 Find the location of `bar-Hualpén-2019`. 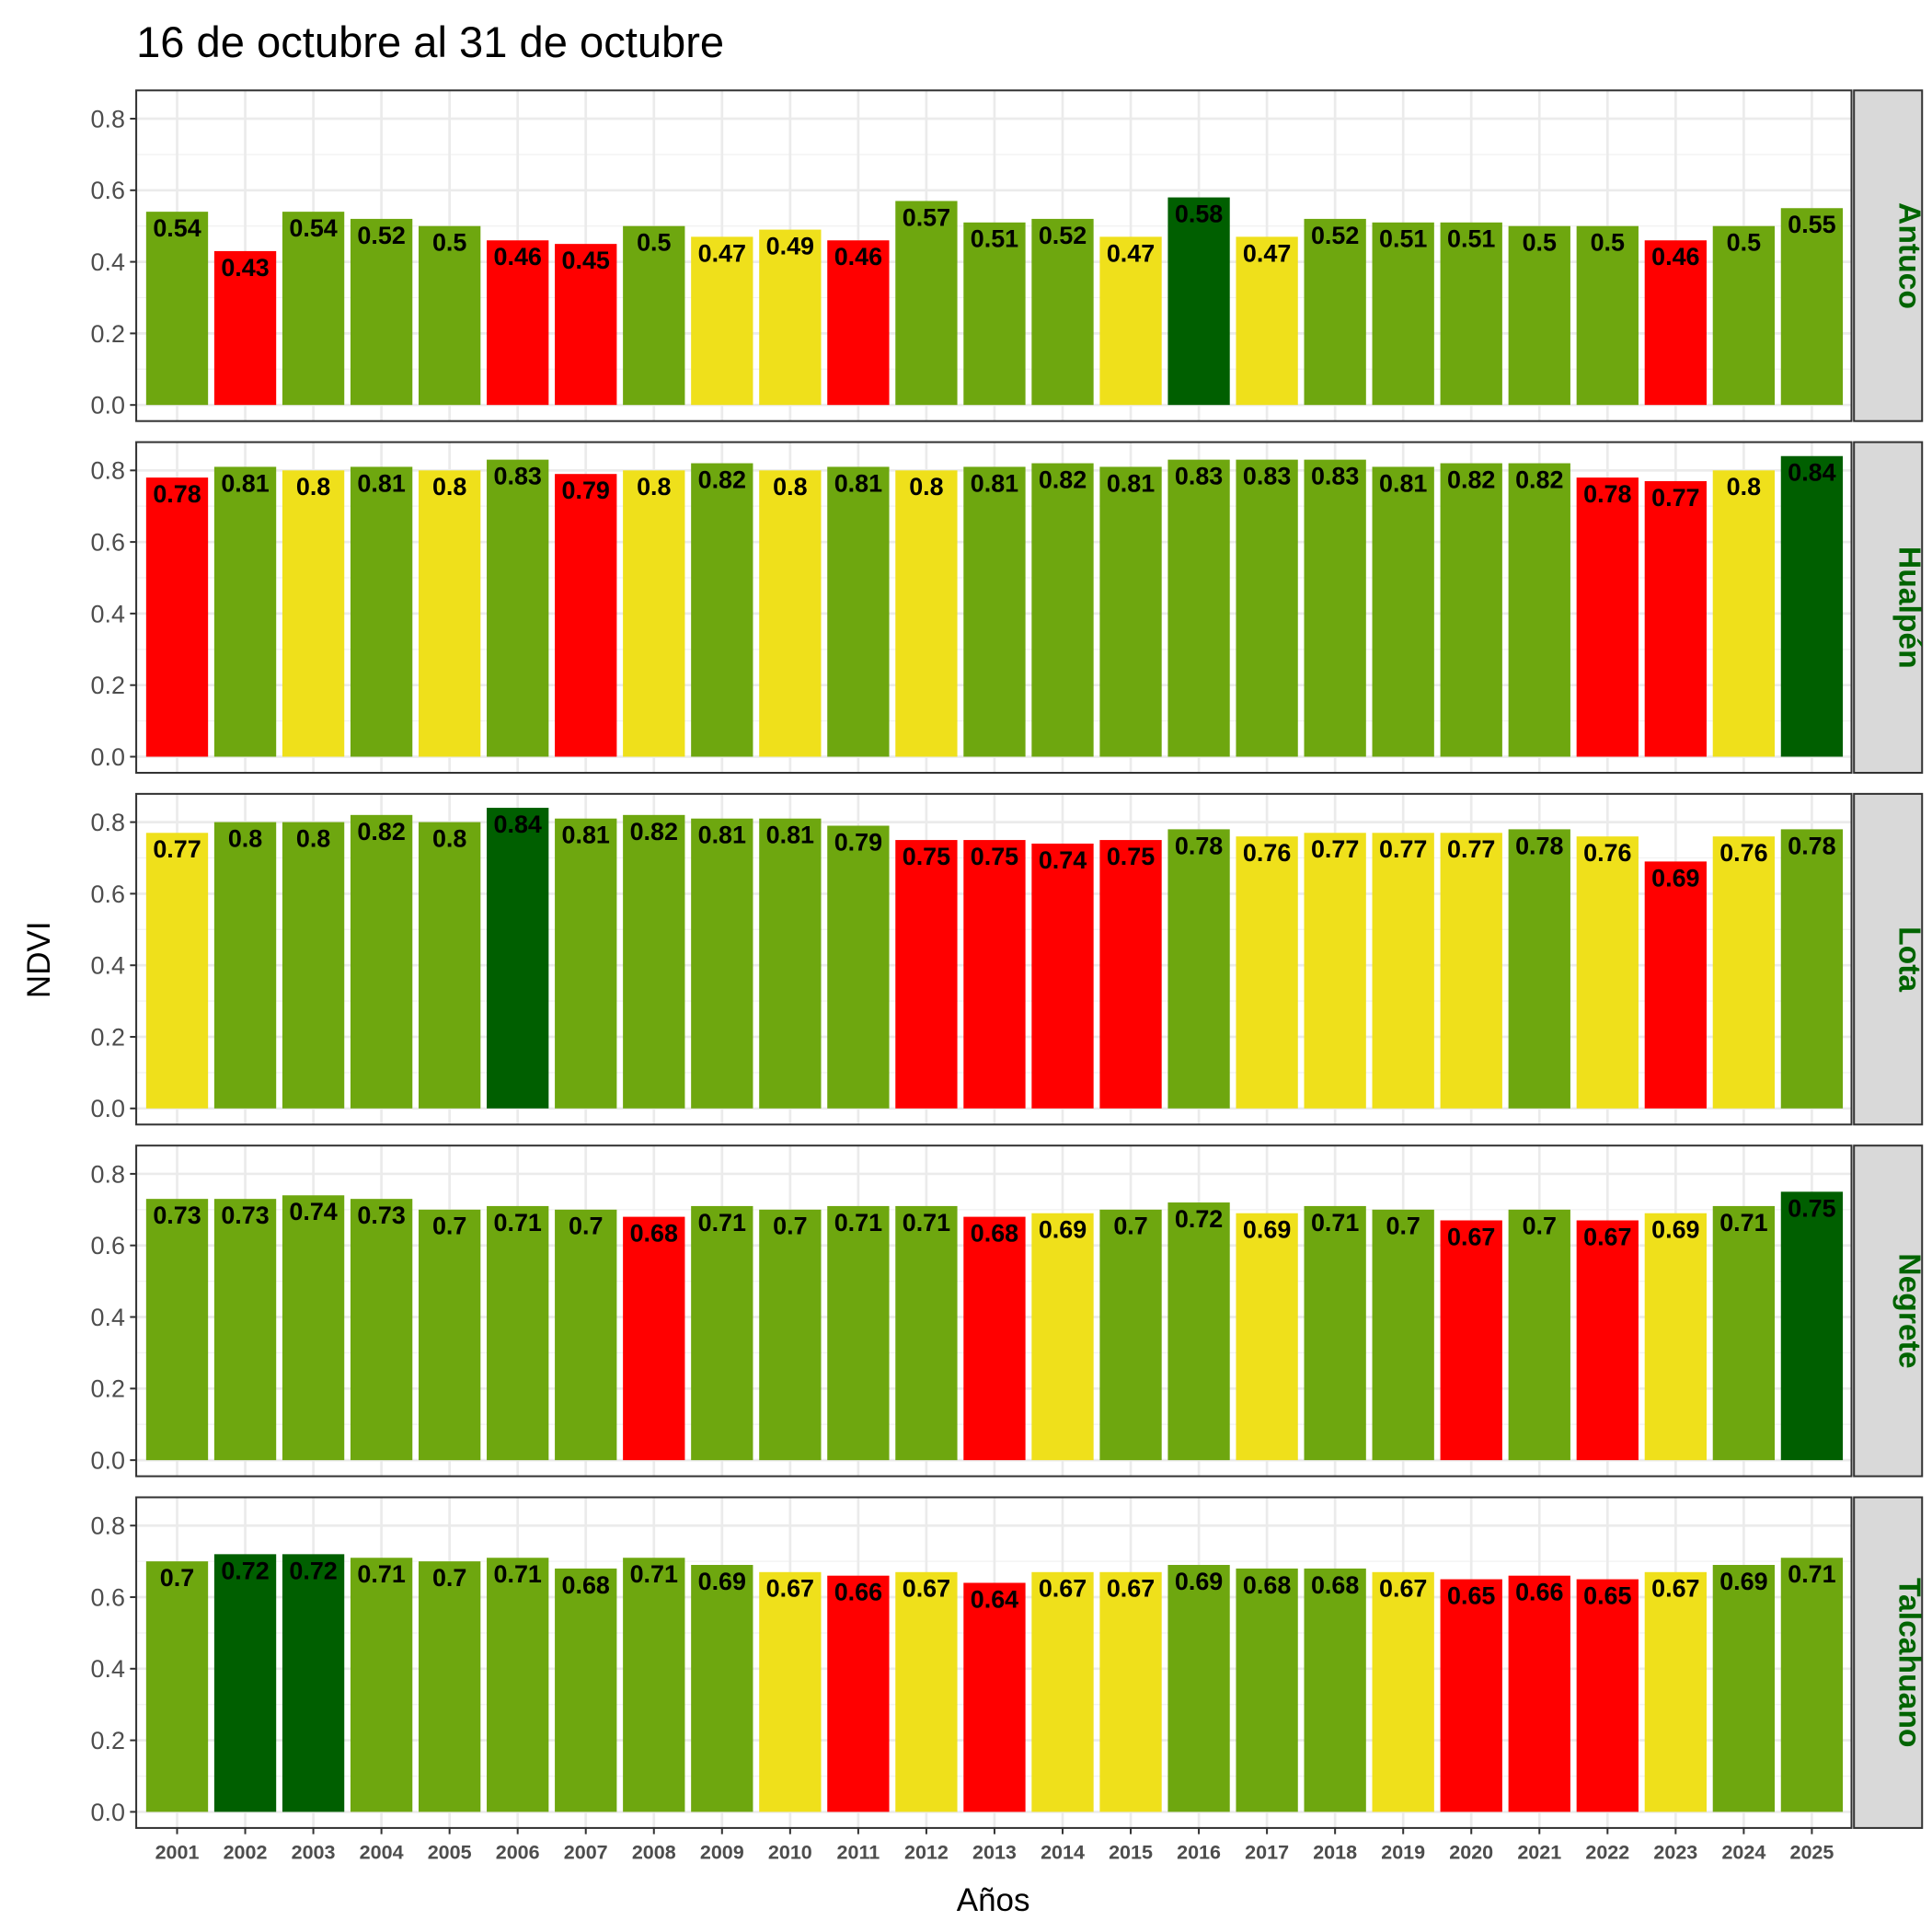

bar-Hualpén-2019 is located at coordinates (1403, 611).